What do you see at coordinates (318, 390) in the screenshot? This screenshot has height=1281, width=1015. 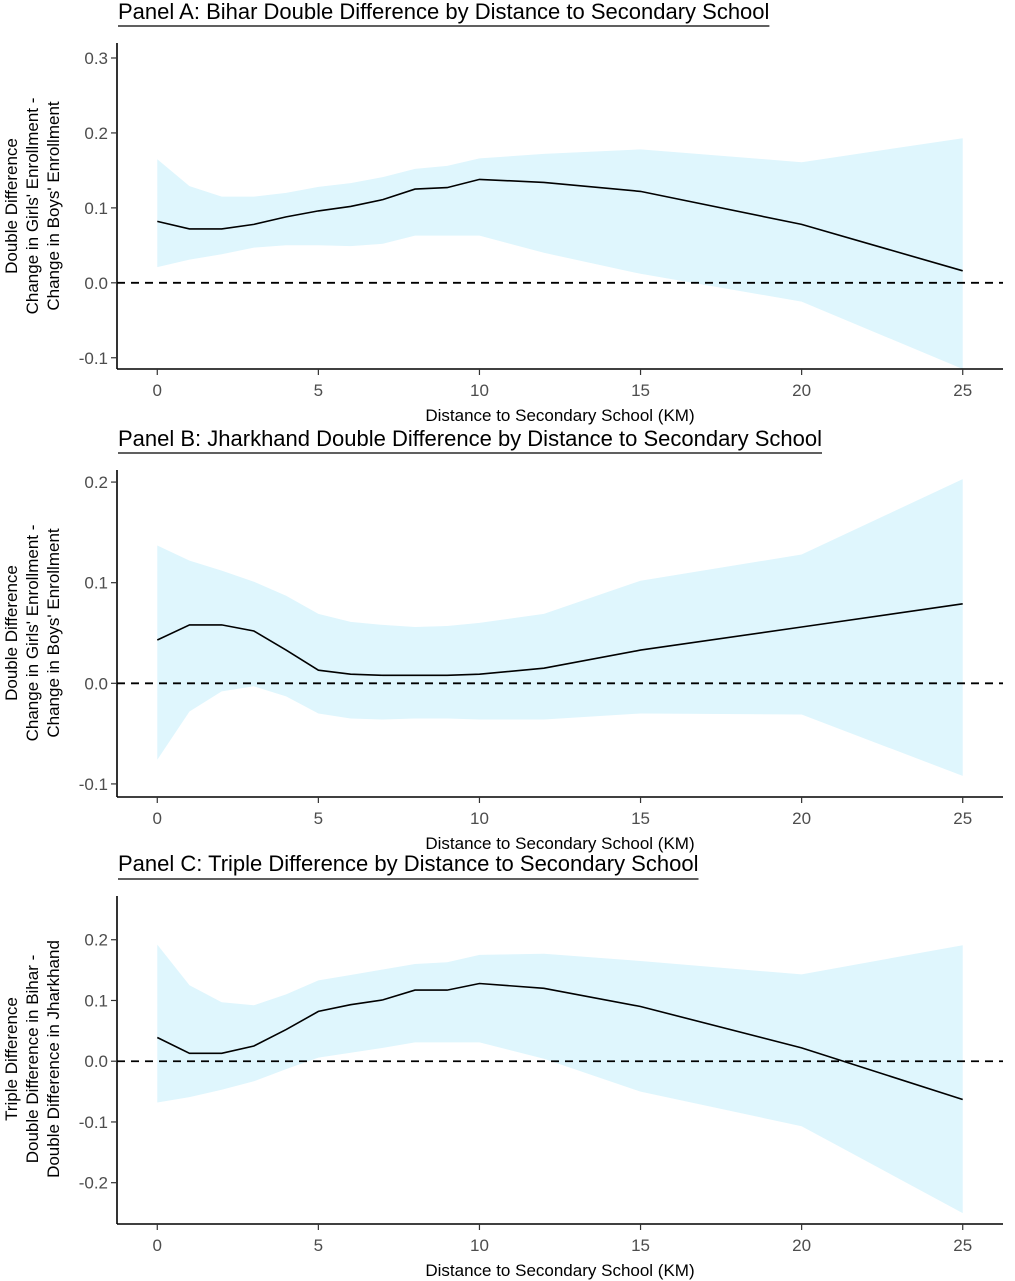 I see `panel-a-x-tick-label: 5` at bounding box center [318, 390].